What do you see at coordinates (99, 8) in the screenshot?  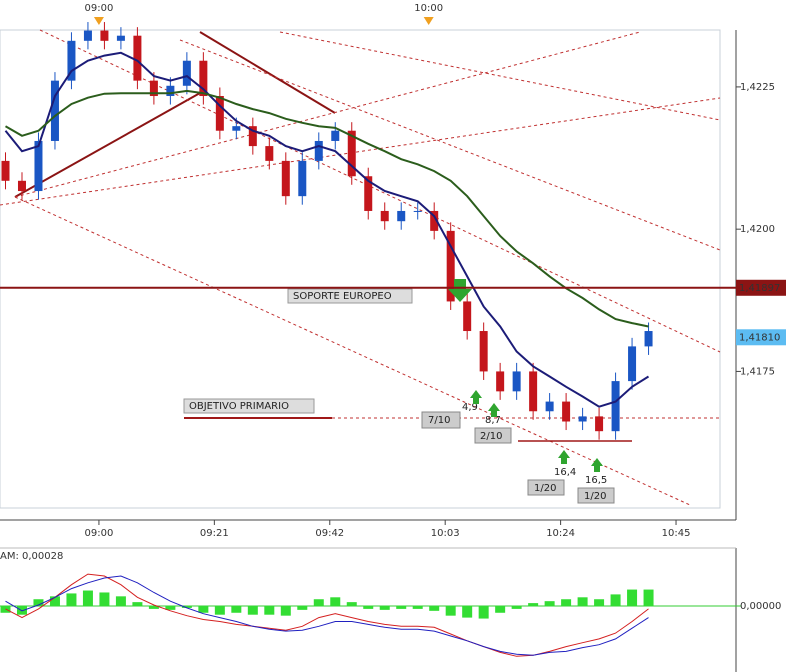 I see `time-marker-label: 09:00` at bounding box center [99, 8].